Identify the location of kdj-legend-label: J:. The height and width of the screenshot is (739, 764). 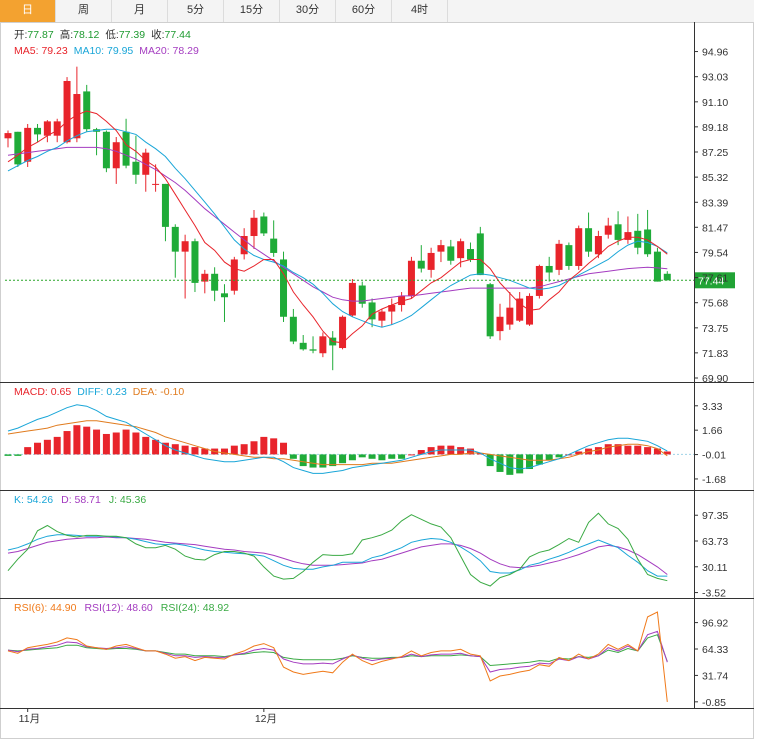
(114, 500).